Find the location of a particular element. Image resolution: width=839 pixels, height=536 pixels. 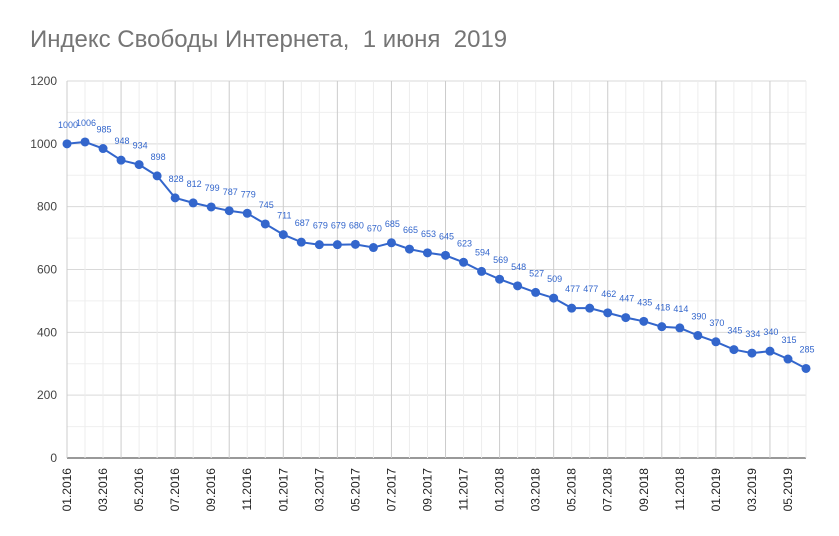

y-tick-label: 200 is located at coordinates (47, 395).